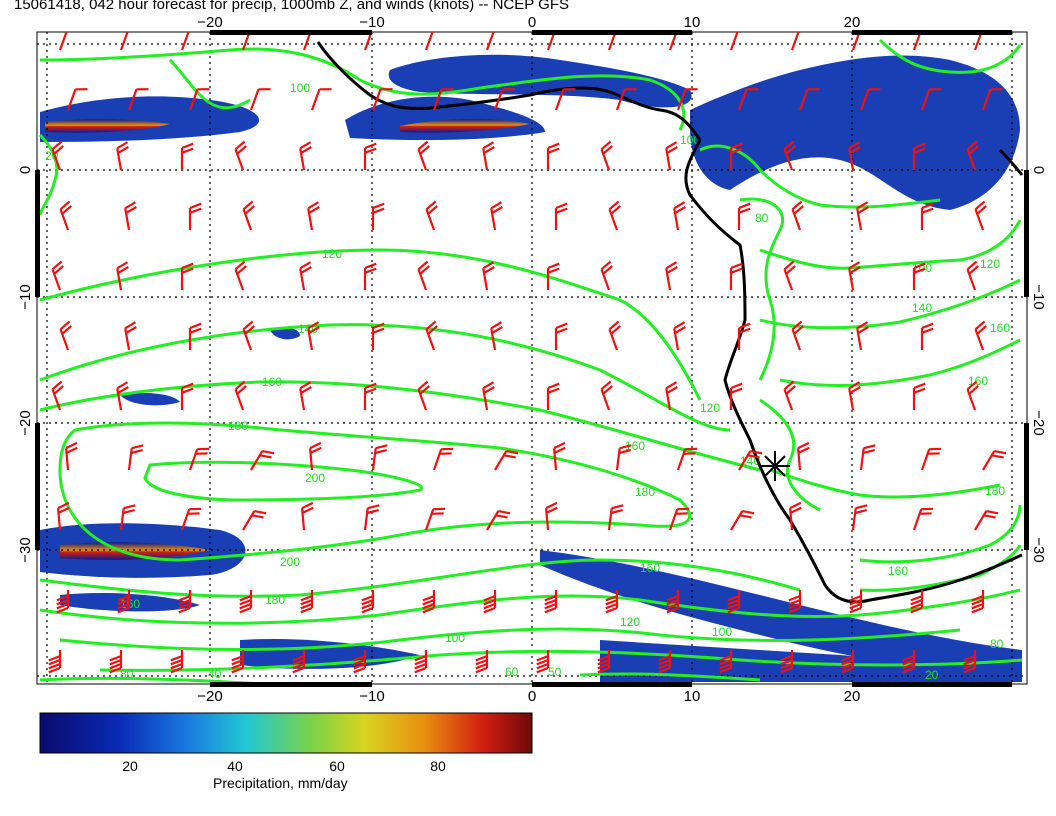  What do you see at coordinates (932, 675) in the screenshot?
I see `contour-label: 20` at bounding box center [932, 675].